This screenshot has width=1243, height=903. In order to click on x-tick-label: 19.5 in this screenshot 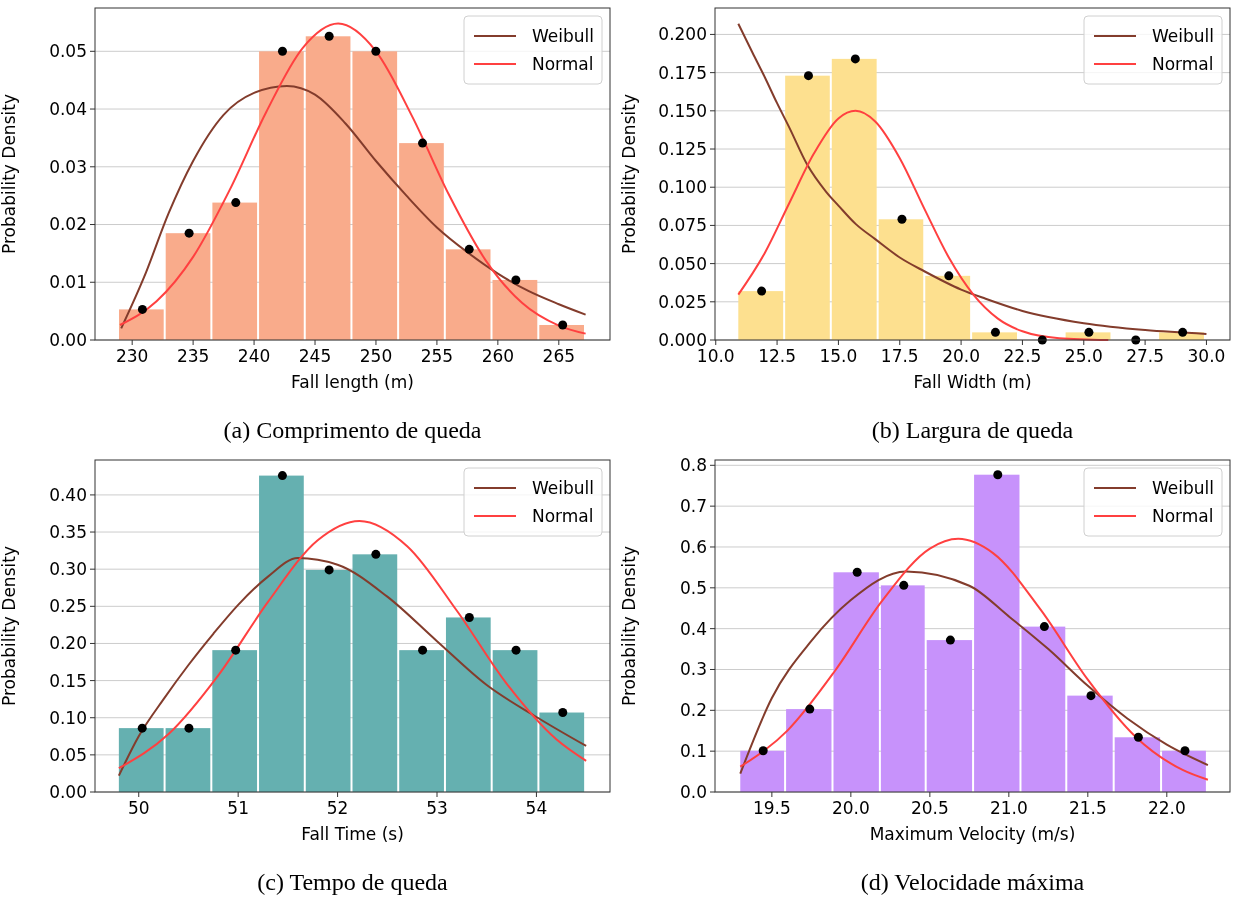, I will do `click(771, 808)`.